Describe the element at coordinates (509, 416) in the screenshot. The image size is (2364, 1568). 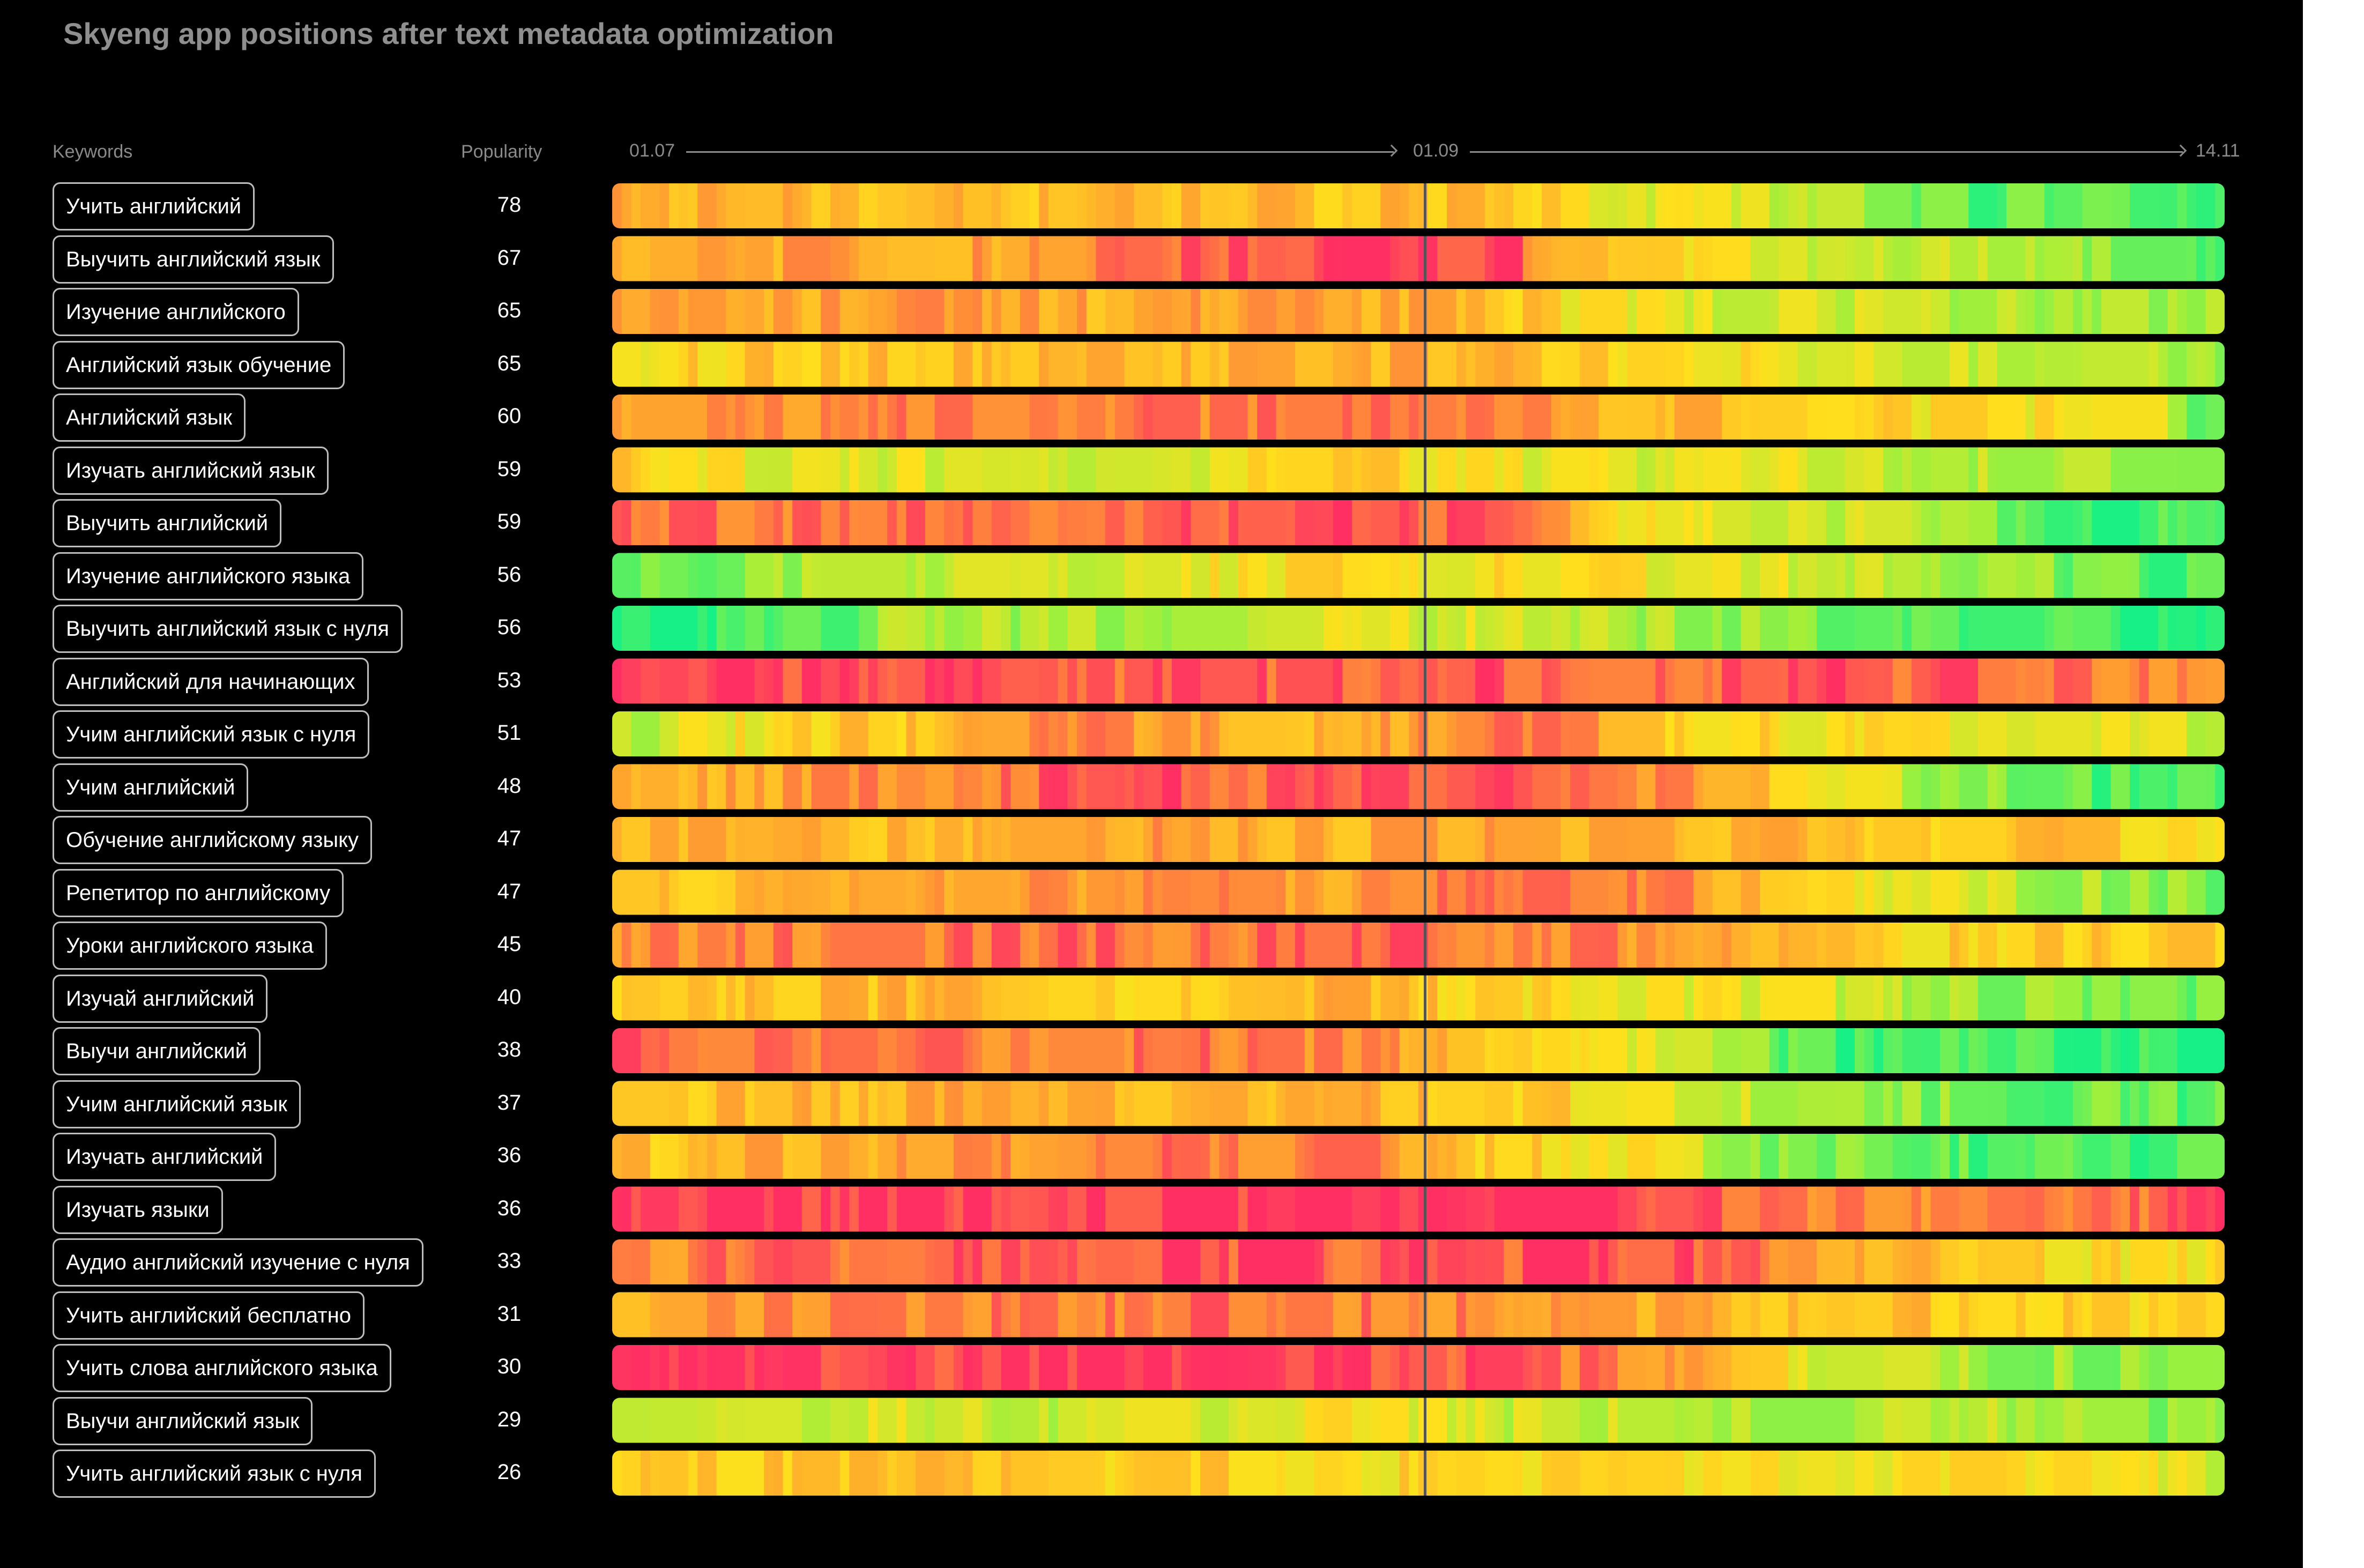
I see `popularity-value: 60` at that location.